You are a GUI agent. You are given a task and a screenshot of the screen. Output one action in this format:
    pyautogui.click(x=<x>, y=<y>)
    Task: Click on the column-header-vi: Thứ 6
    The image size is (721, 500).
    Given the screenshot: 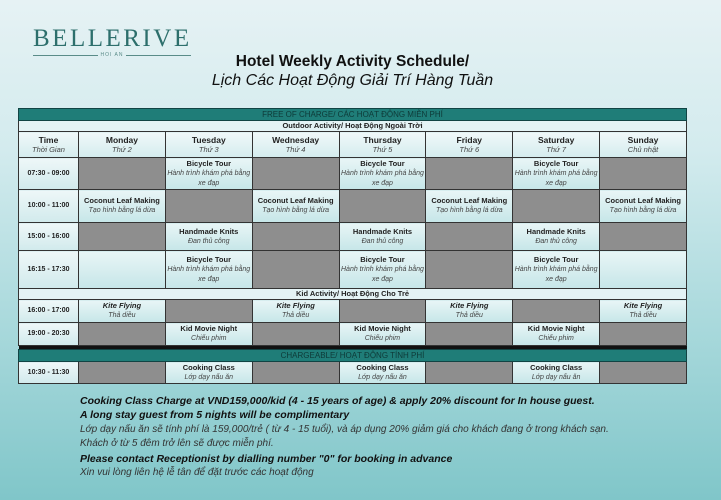 What is the action you would take?
    pyautogui.click(x=469, y=149)
    